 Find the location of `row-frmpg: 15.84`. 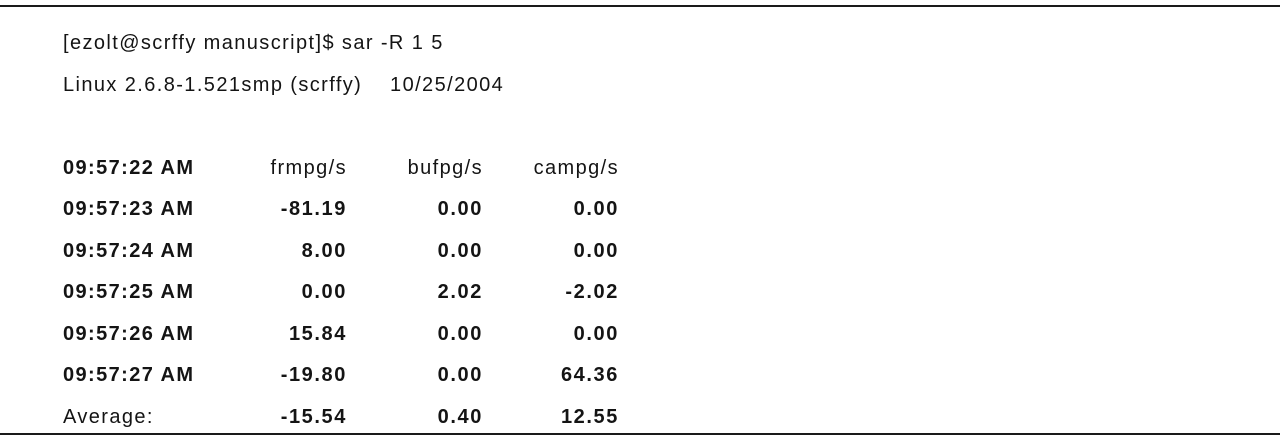

row-frmpg: 15.84 is located at coordinates (317, 333).